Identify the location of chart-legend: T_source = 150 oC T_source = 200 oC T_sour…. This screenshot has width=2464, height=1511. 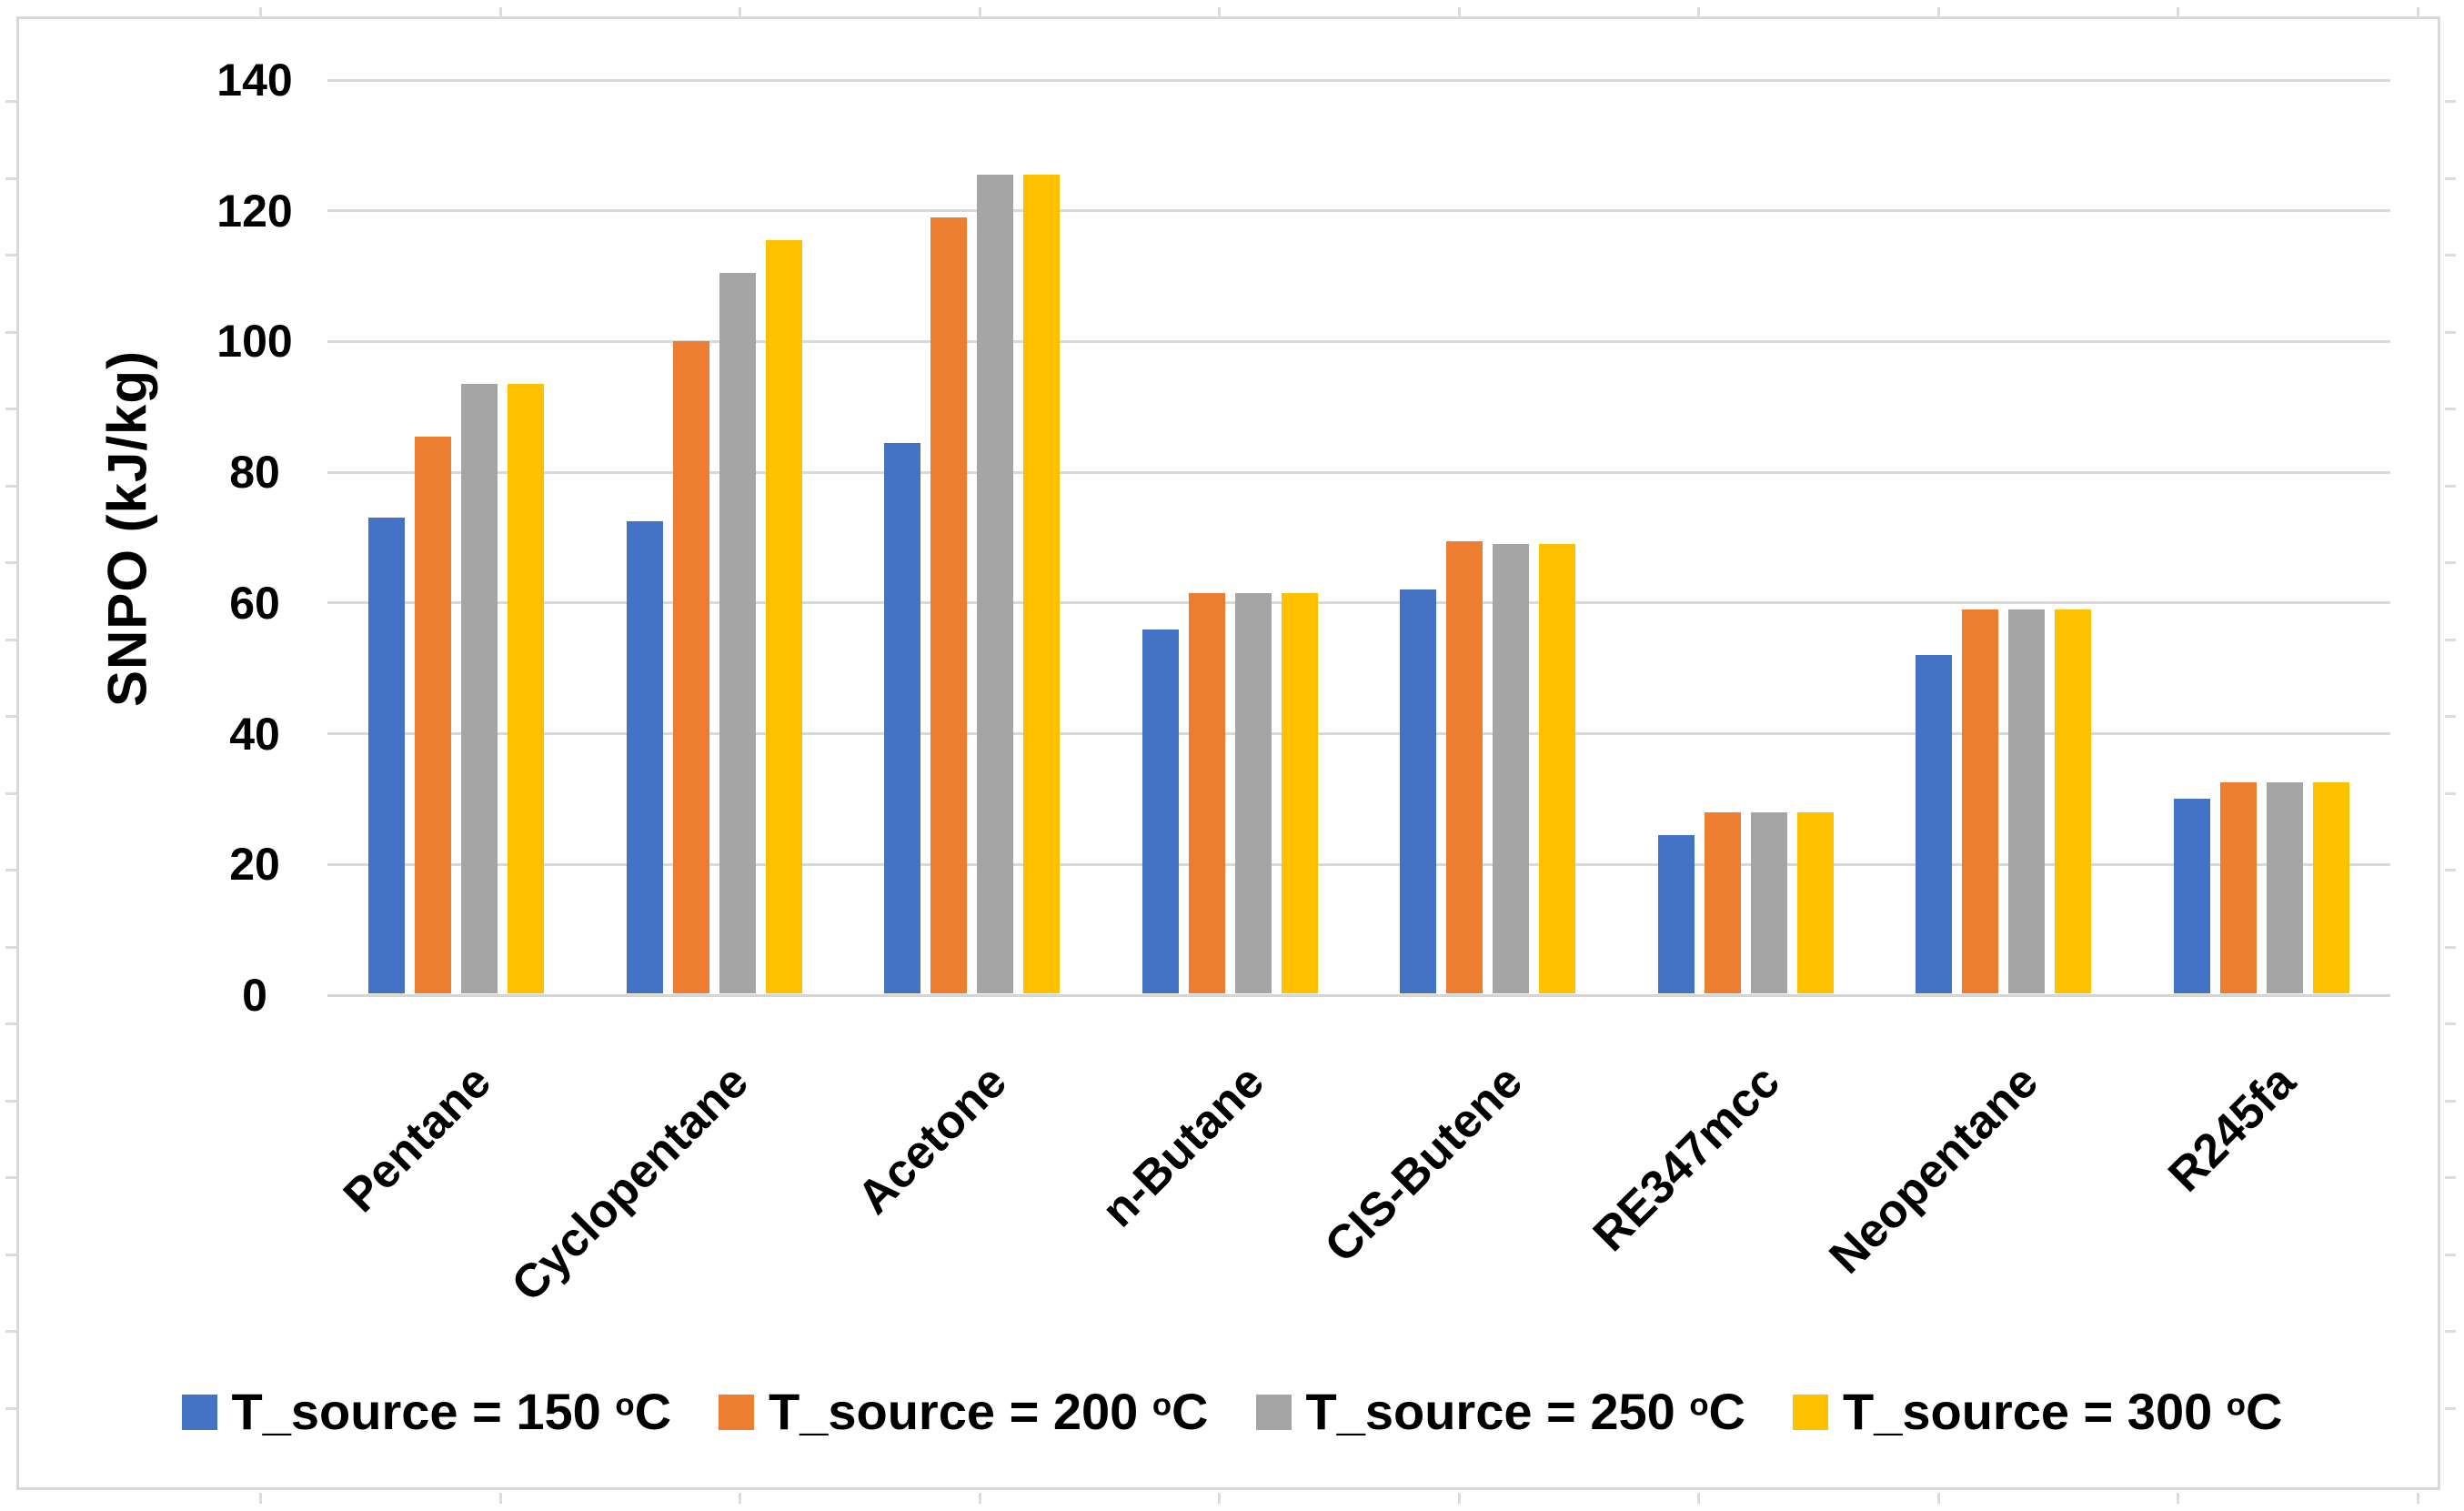
(1232, 1412).